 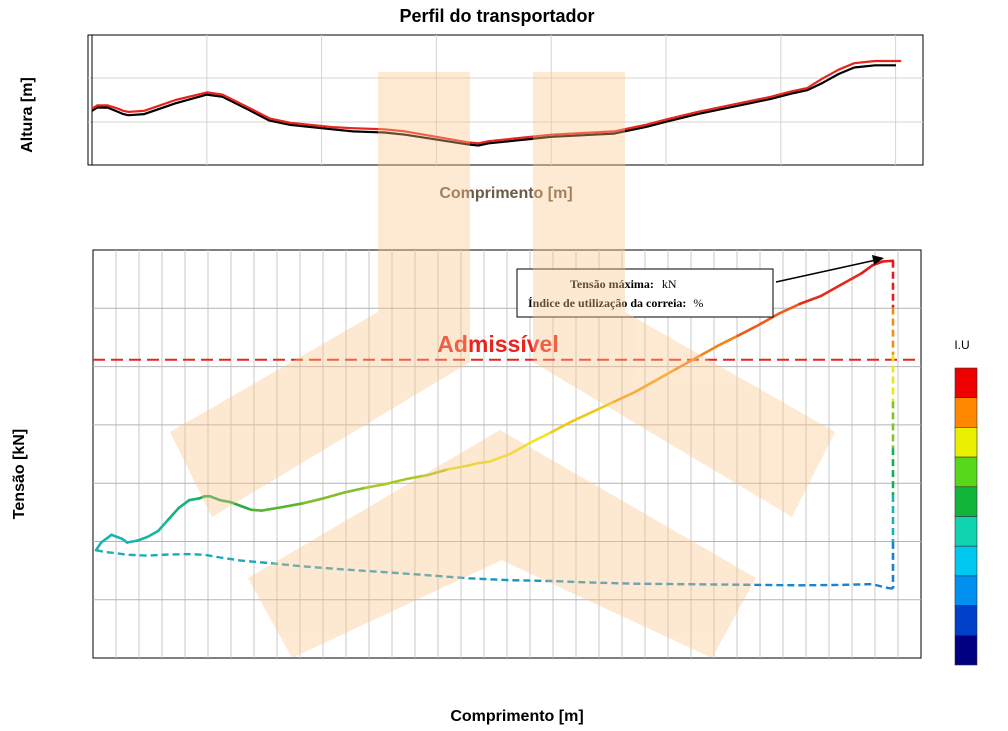 I want to click on watermark-leg-left, so click(x=396, y=544).